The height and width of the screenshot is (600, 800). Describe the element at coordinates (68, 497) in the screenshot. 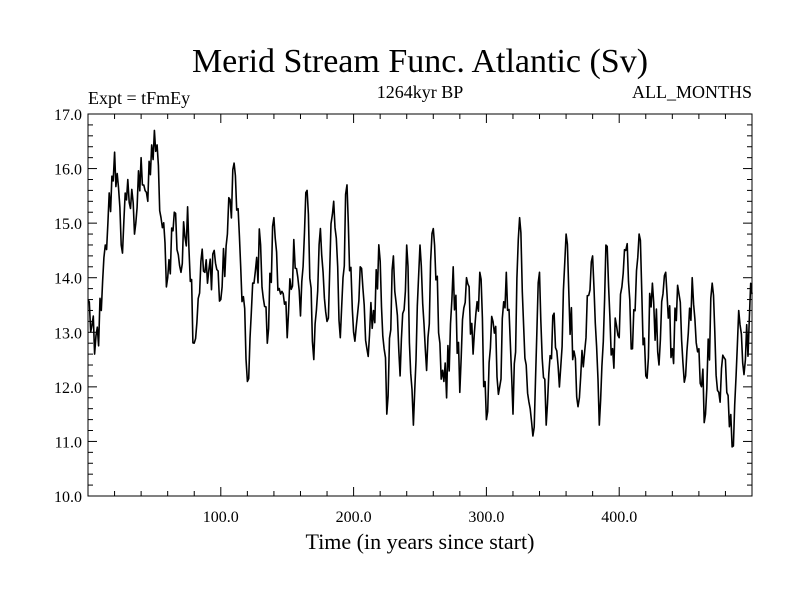

I see `y-tick-label: 10.0` at that location.